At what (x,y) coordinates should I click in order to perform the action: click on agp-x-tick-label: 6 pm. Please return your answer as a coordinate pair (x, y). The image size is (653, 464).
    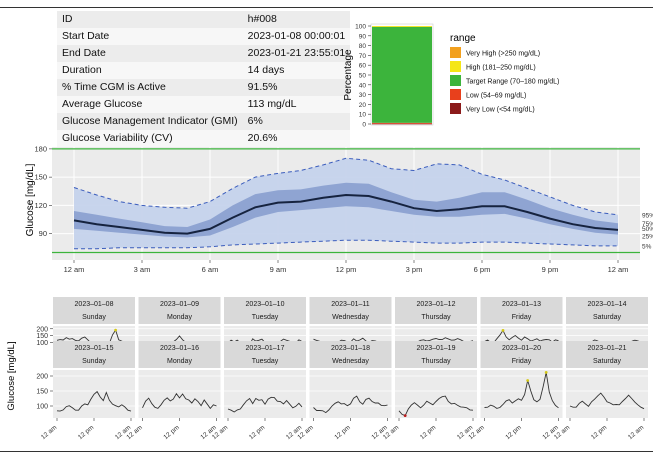
    Looking at the image, I should click on (482, 269).